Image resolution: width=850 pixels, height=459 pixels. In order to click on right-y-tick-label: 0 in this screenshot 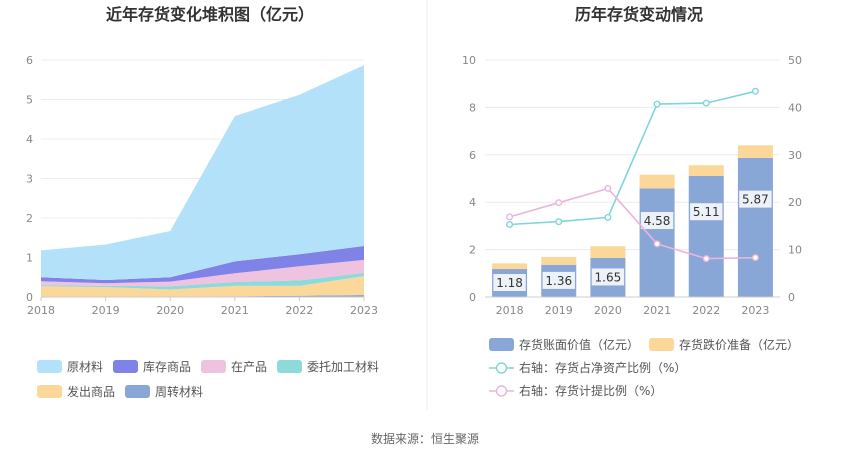, I will do `click(472, 297)`.